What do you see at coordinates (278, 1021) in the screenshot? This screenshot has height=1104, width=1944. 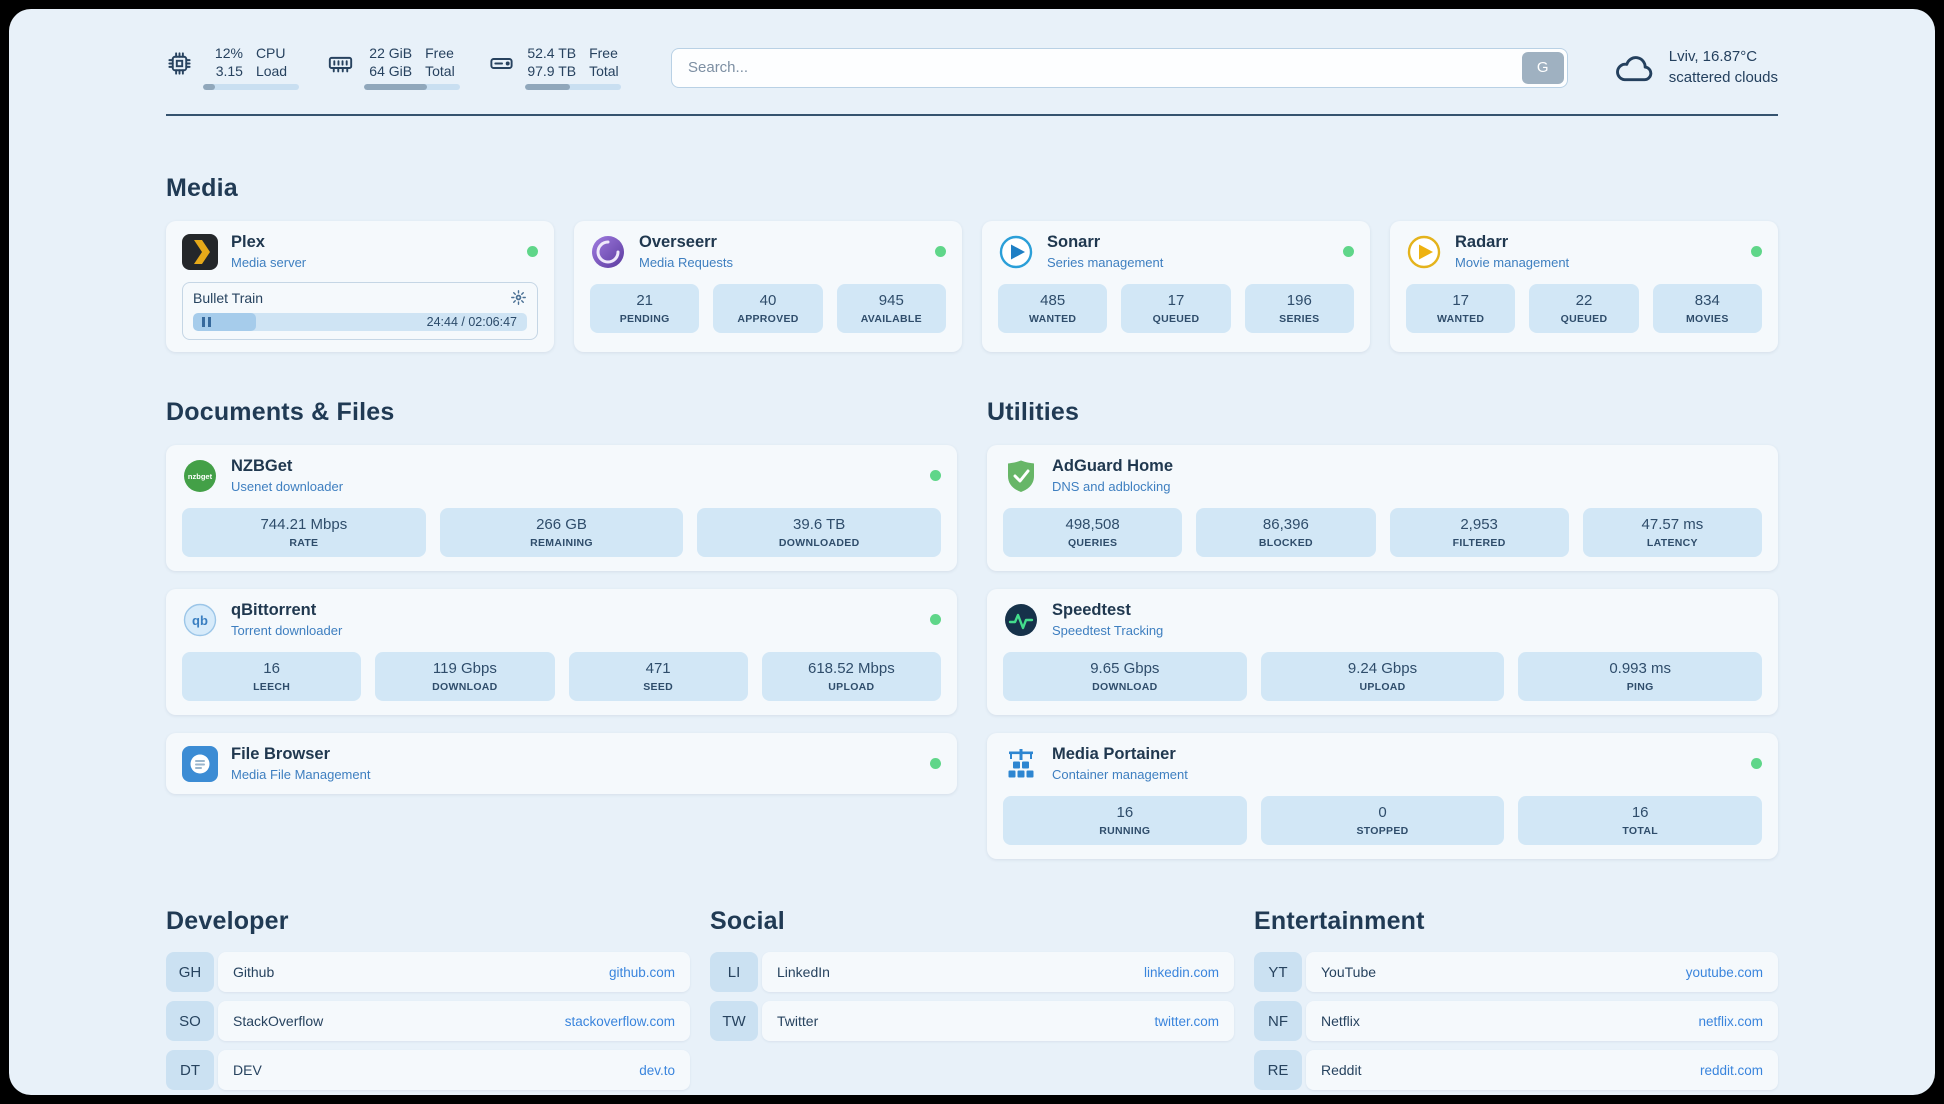 I see `bookmark-name: StackOverflow` at bounding box center [278, 1021].